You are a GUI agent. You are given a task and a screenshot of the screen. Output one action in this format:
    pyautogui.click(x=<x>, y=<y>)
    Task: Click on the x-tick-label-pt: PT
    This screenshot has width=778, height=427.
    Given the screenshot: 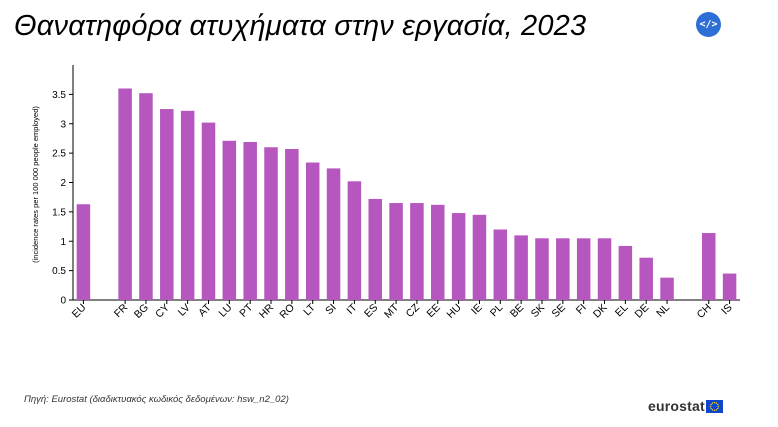 What is the action you would take?
    pyautogui.click(x=246, y=310)
    